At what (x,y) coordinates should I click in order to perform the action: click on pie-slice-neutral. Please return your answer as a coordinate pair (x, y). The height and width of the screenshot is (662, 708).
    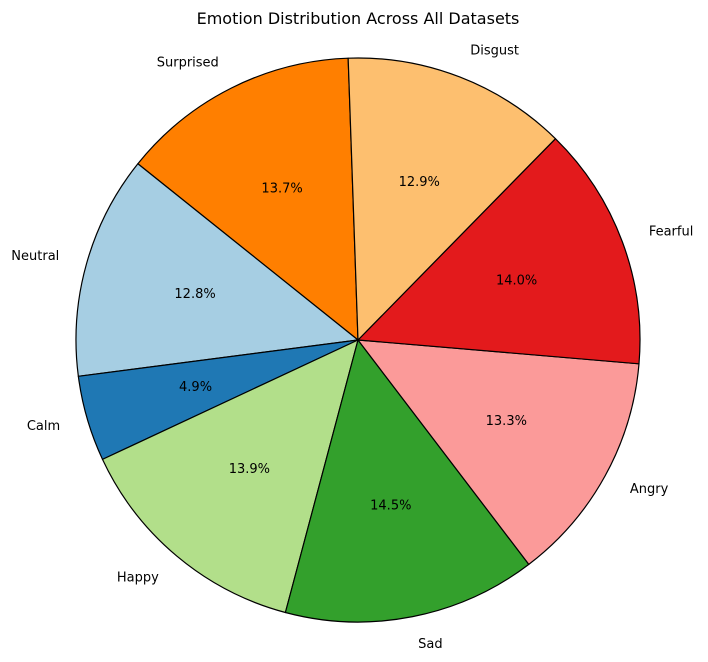
    Looking at the image, I should click on (217, 270).